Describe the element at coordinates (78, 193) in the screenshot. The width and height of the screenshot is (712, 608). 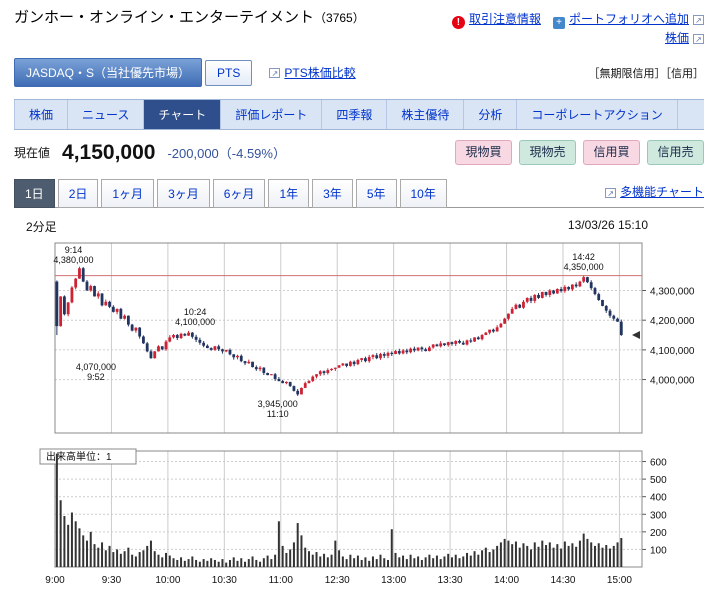
I see `period-tab-2day: 2日` at that location.